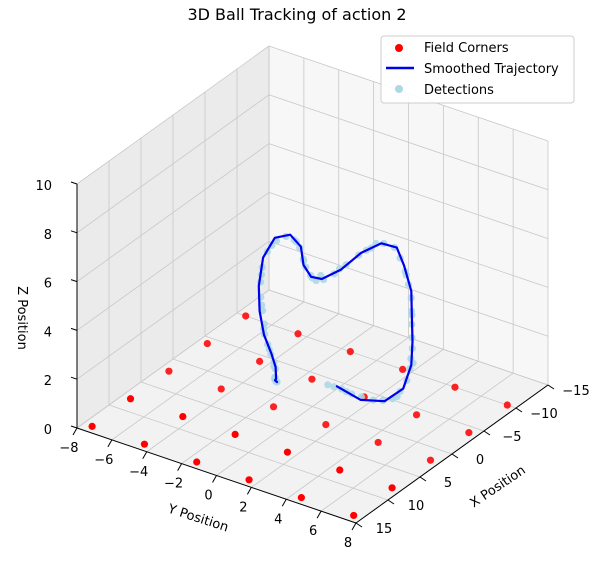  Describe the element at coordinates (480, 460) in the screenshot. I see `x-tick-label: 0` at that location.